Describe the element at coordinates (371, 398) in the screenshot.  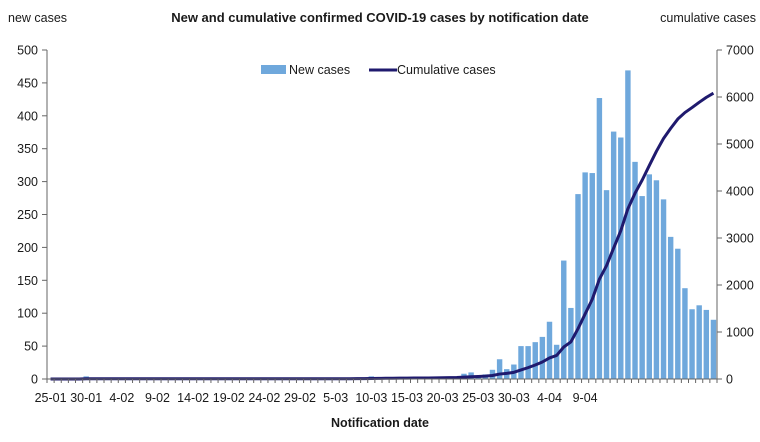
I see `x-tick-label: 10-03` at that location.